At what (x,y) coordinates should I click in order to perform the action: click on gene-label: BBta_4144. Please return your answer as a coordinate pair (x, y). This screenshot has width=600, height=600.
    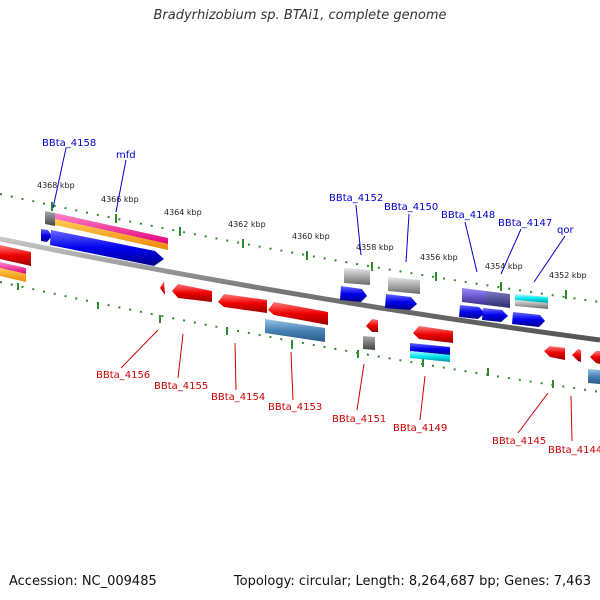
    Looking at the image, I should click on (574, 450).